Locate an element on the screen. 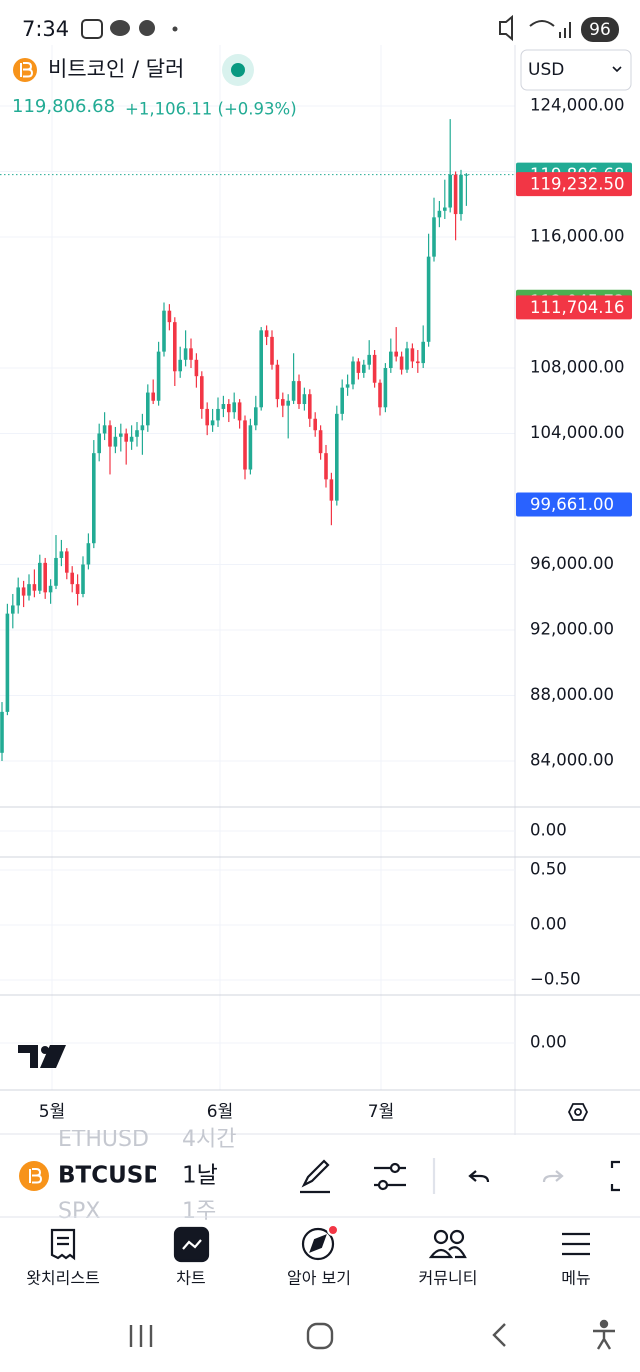 This screenshot has width=640, height=1372. nav-label: 메뉴 is located at coordinates (575, 1278).